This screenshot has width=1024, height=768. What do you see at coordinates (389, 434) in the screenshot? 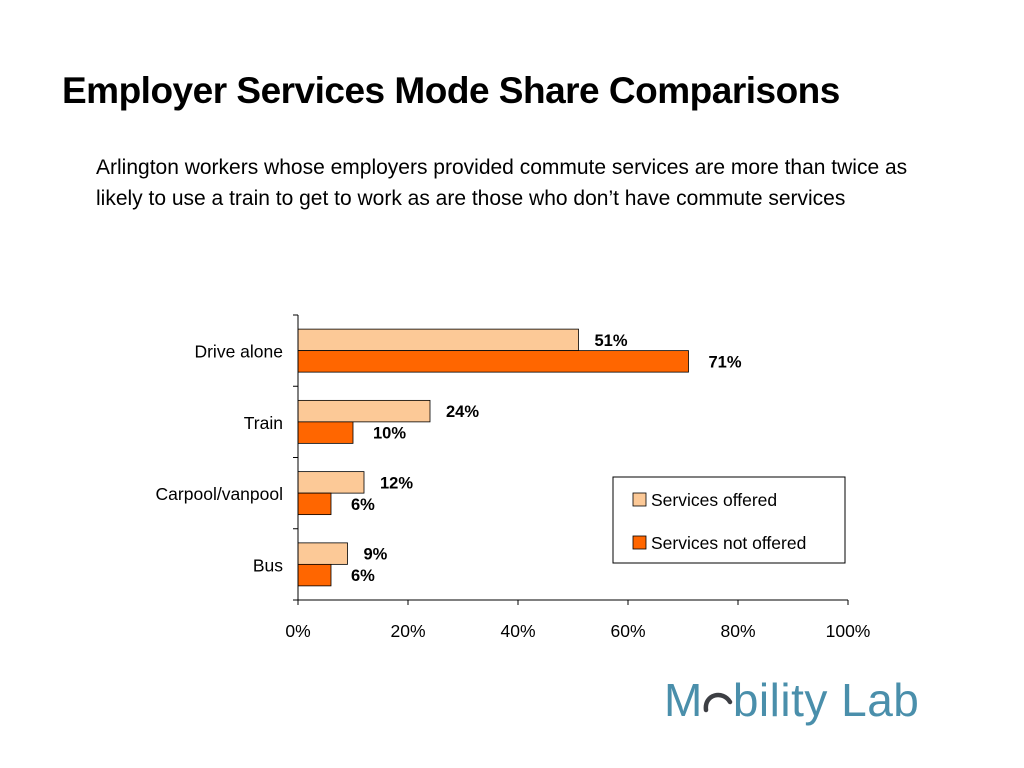
I see `data-label: 10%` at bounding box center [389, 434].